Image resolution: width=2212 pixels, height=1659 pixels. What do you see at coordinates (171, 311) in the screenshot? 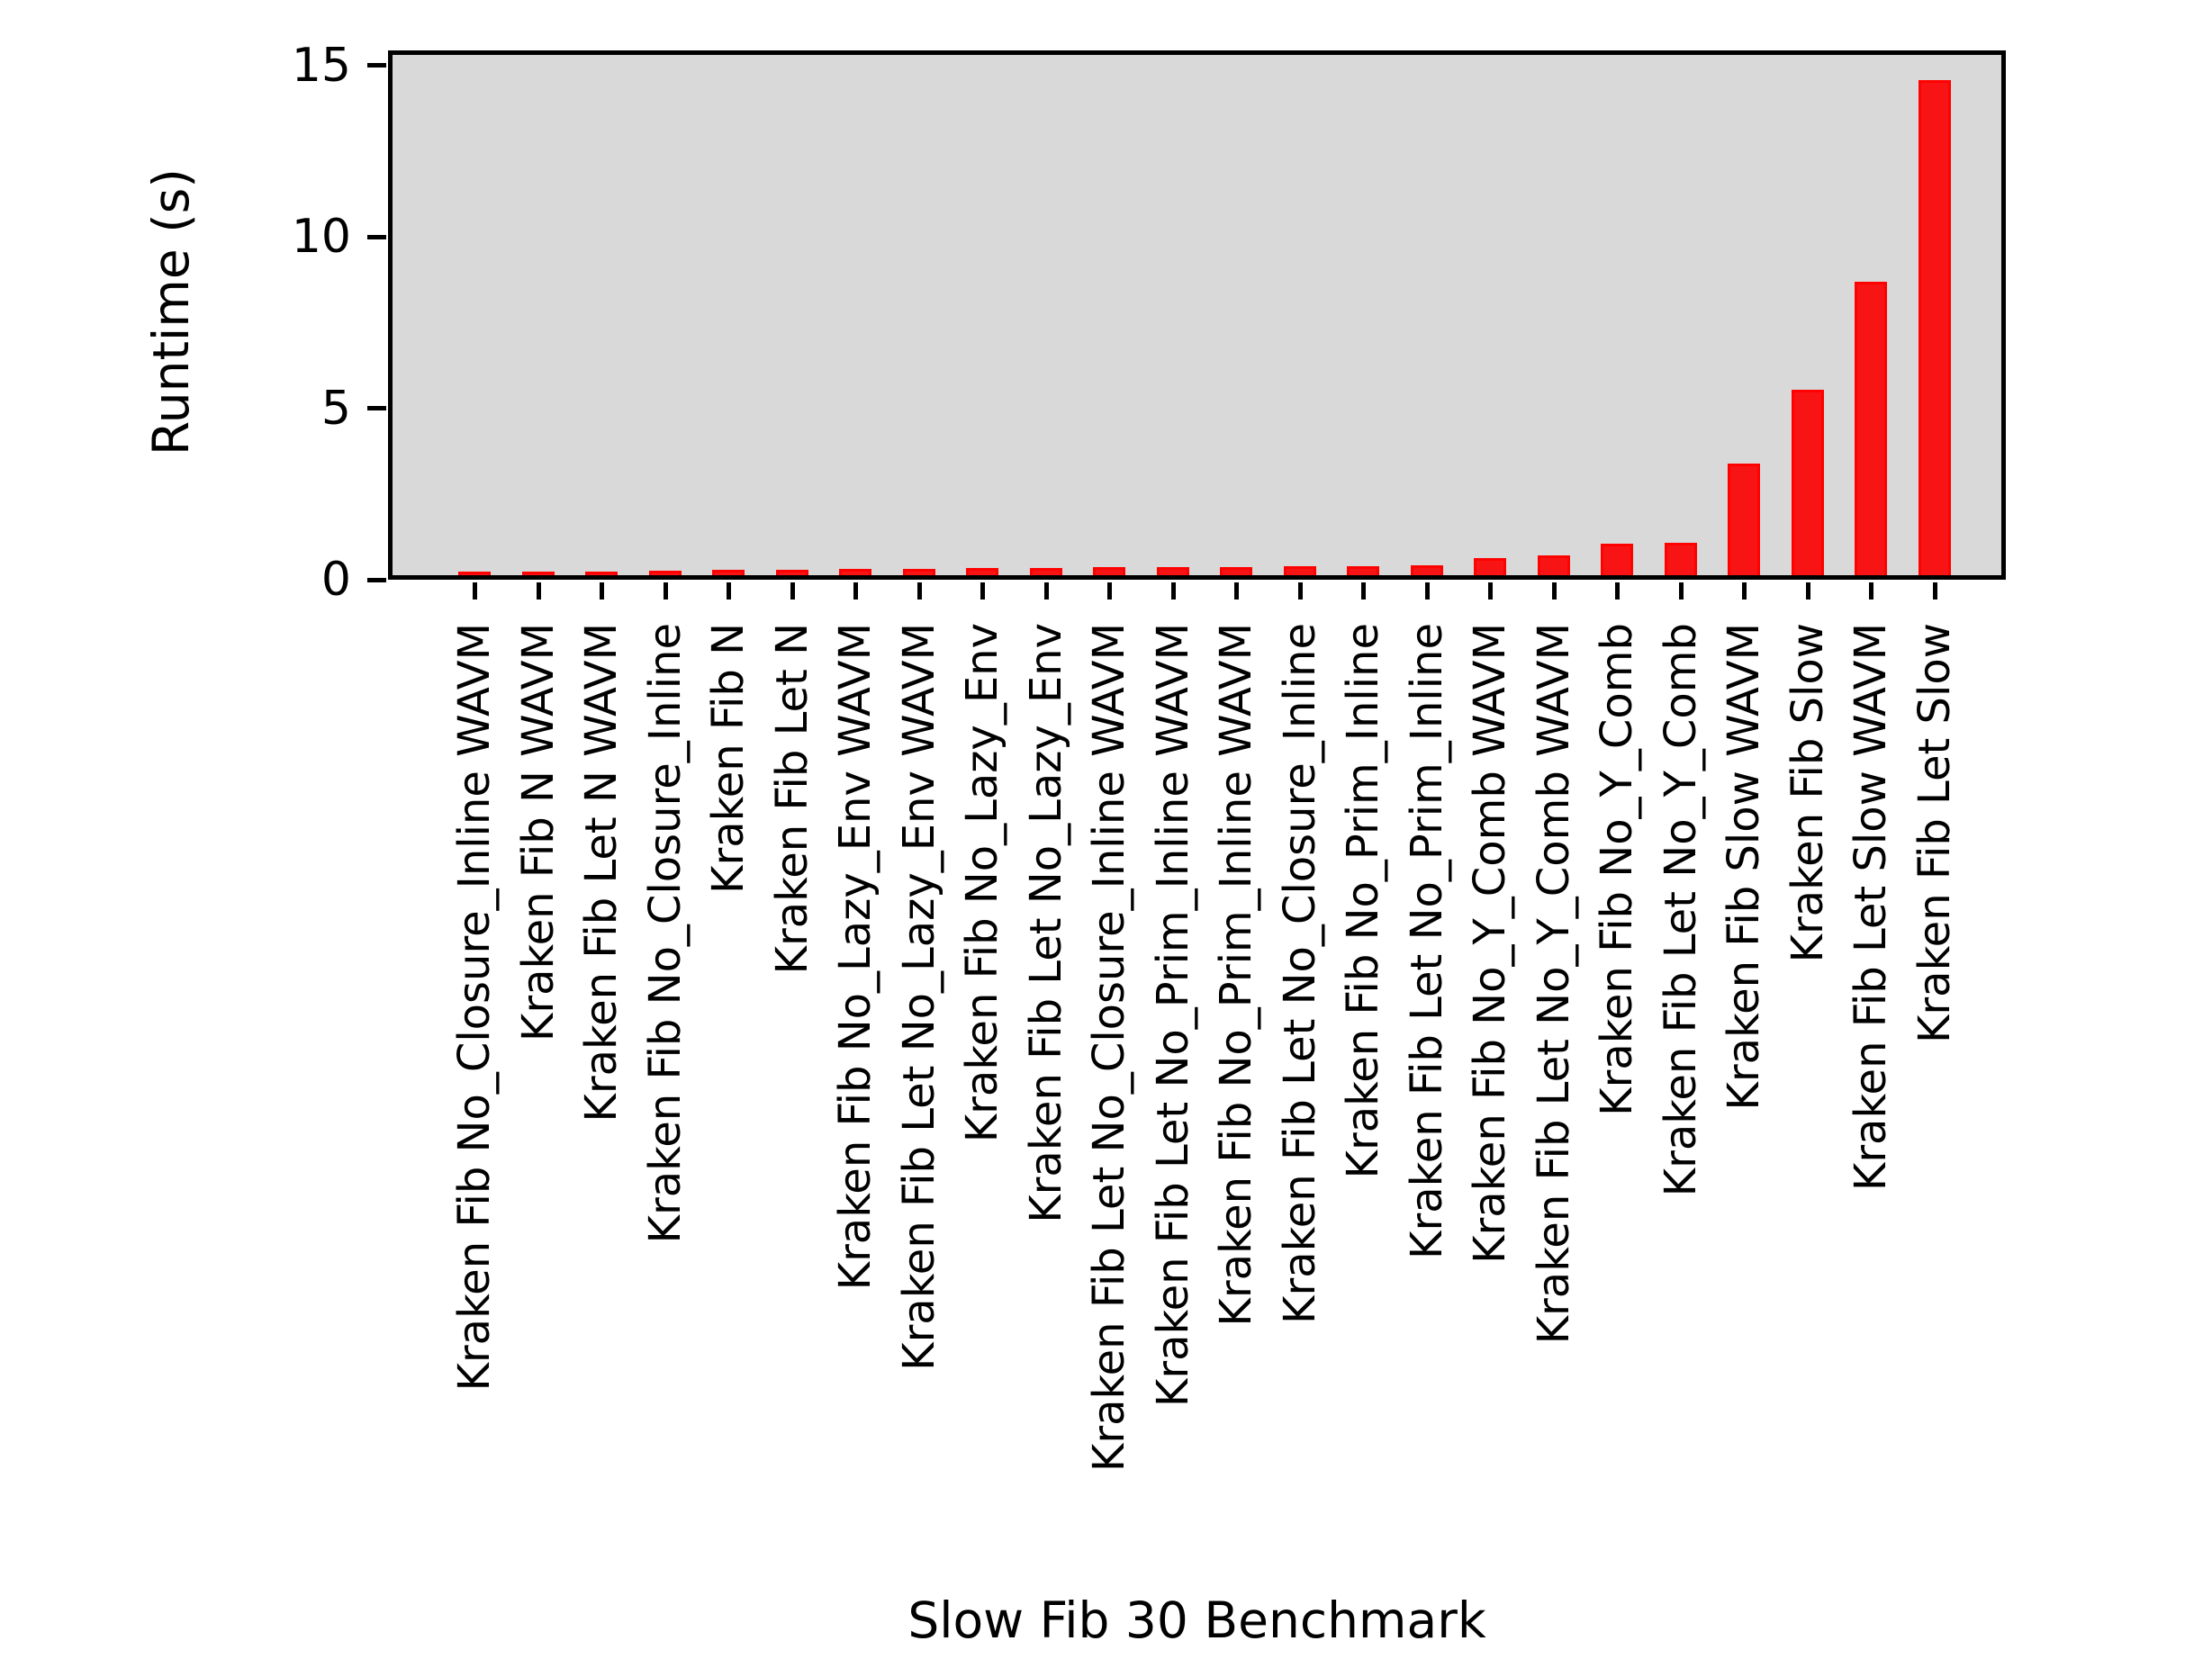
I see `y-axis-title-text: Runtime (s)` at bounding box center [171, 311].